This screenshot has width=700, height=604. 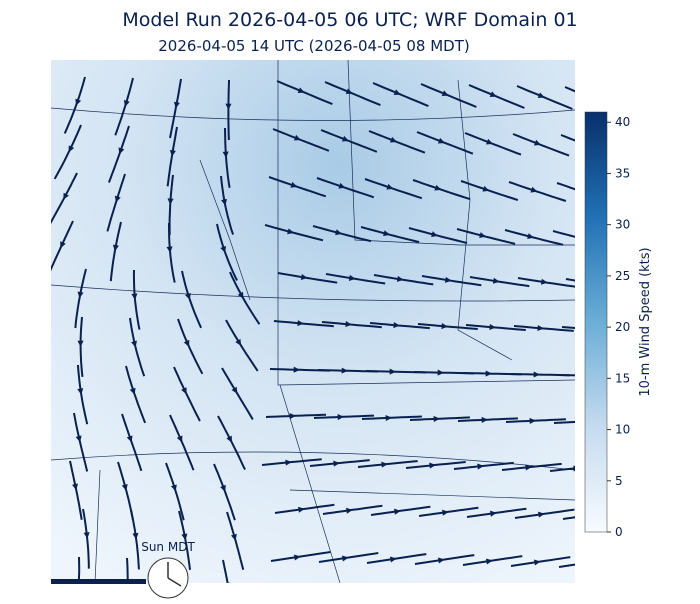 What do you see at coordinates (596, 322) in the screenshot?
I see `colorbar` at bounding box center [596, 322].